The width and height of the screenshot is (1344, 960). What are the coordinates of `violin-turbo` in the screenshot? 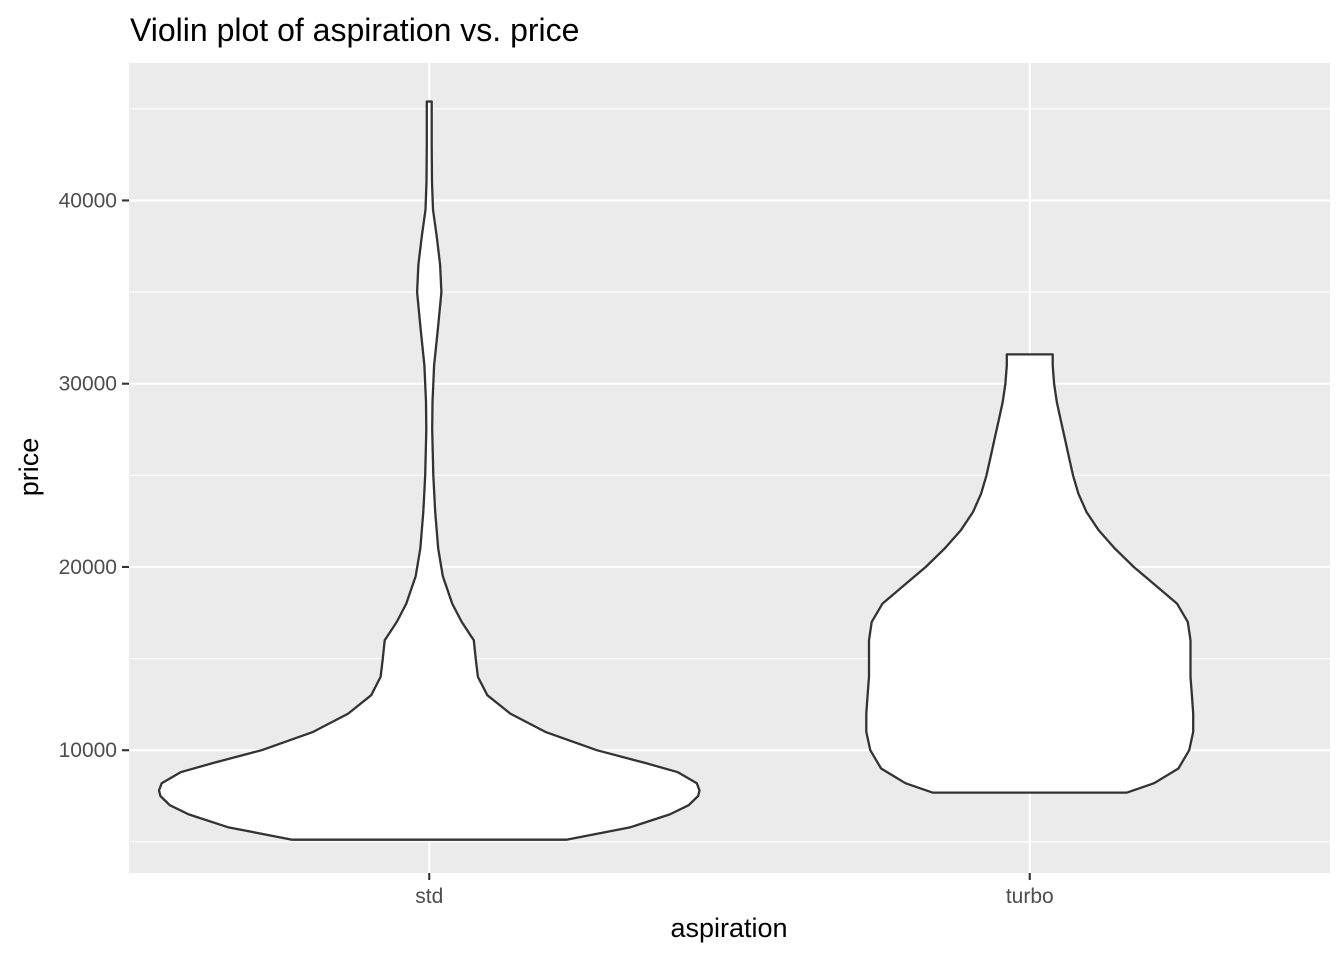 It's located at (1030, 573).